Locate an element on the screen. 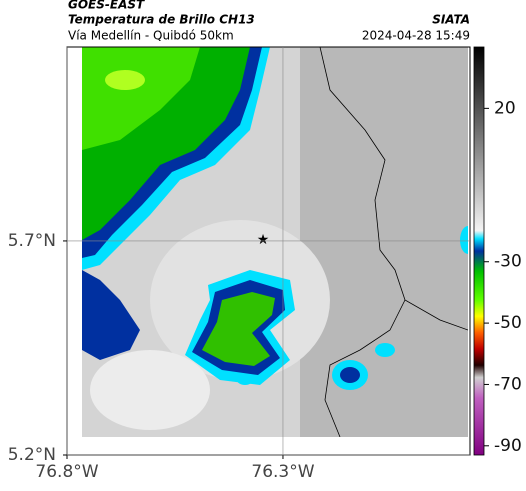  colorbar-tick-label: -90 is located at coordinates (508, 446).